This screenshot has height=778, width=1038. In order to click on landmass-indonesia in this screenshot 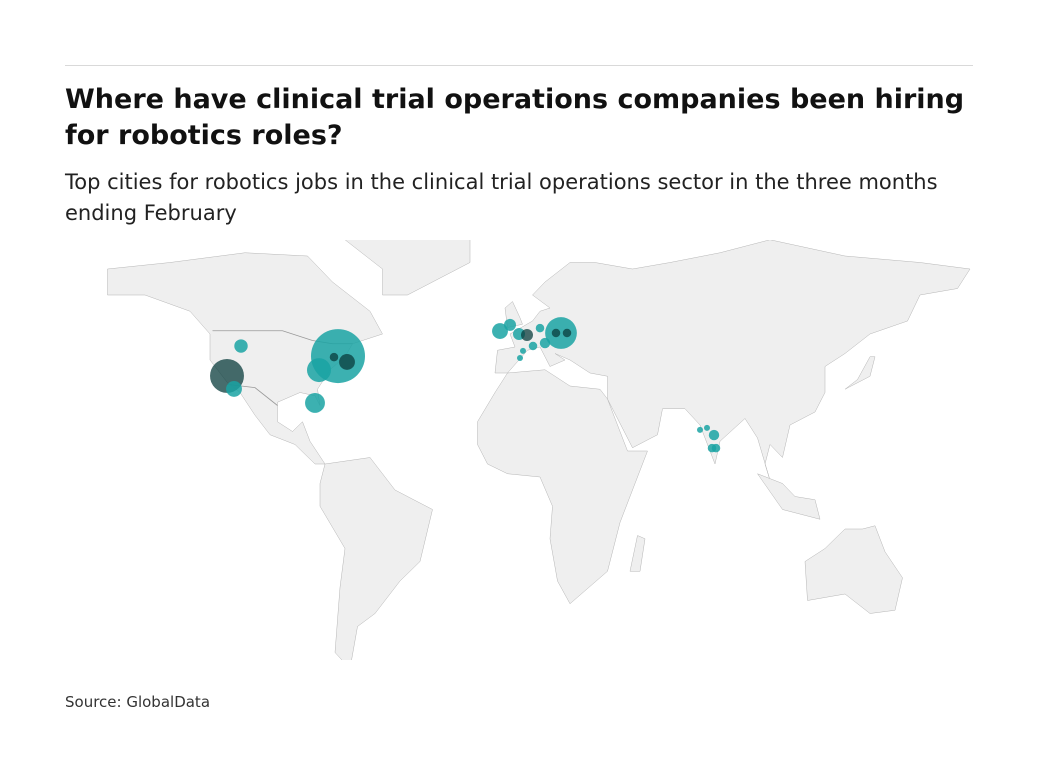, I will do `click(788, 496)`.